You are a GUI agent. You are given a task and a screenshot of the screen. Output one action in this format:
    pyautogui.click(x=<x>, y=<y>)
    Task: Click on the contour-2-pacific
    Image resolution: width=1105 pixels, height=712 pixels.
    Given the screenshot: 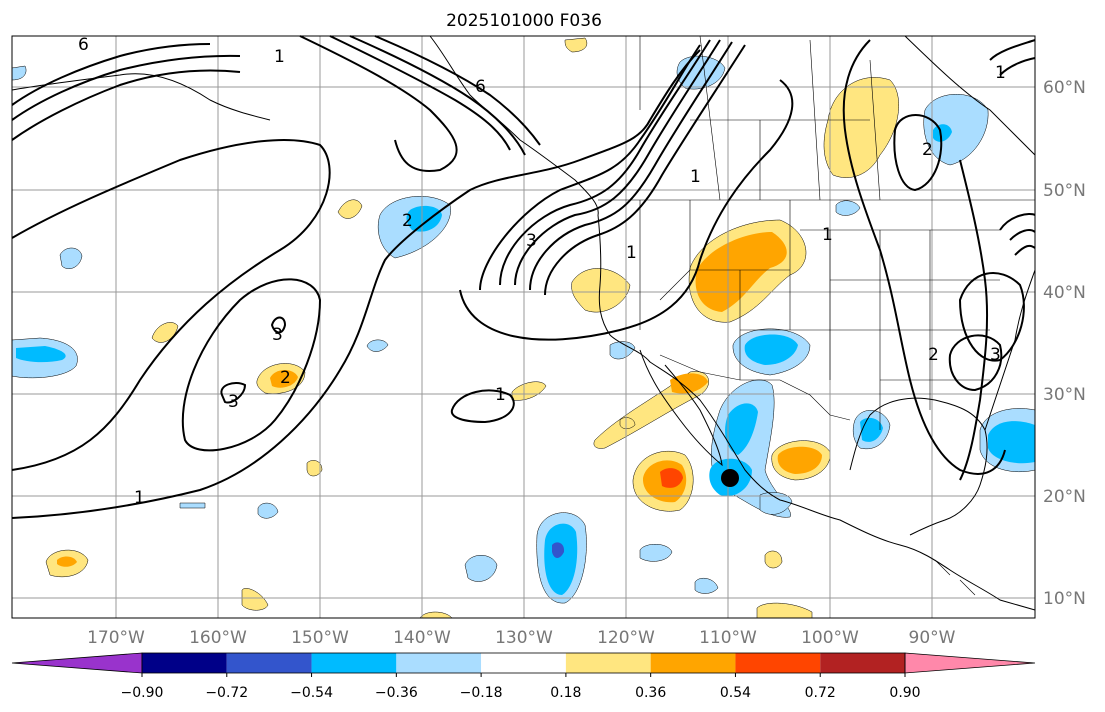 What is the action you would take?
    pyautogui.click(x=251, y=365)
    